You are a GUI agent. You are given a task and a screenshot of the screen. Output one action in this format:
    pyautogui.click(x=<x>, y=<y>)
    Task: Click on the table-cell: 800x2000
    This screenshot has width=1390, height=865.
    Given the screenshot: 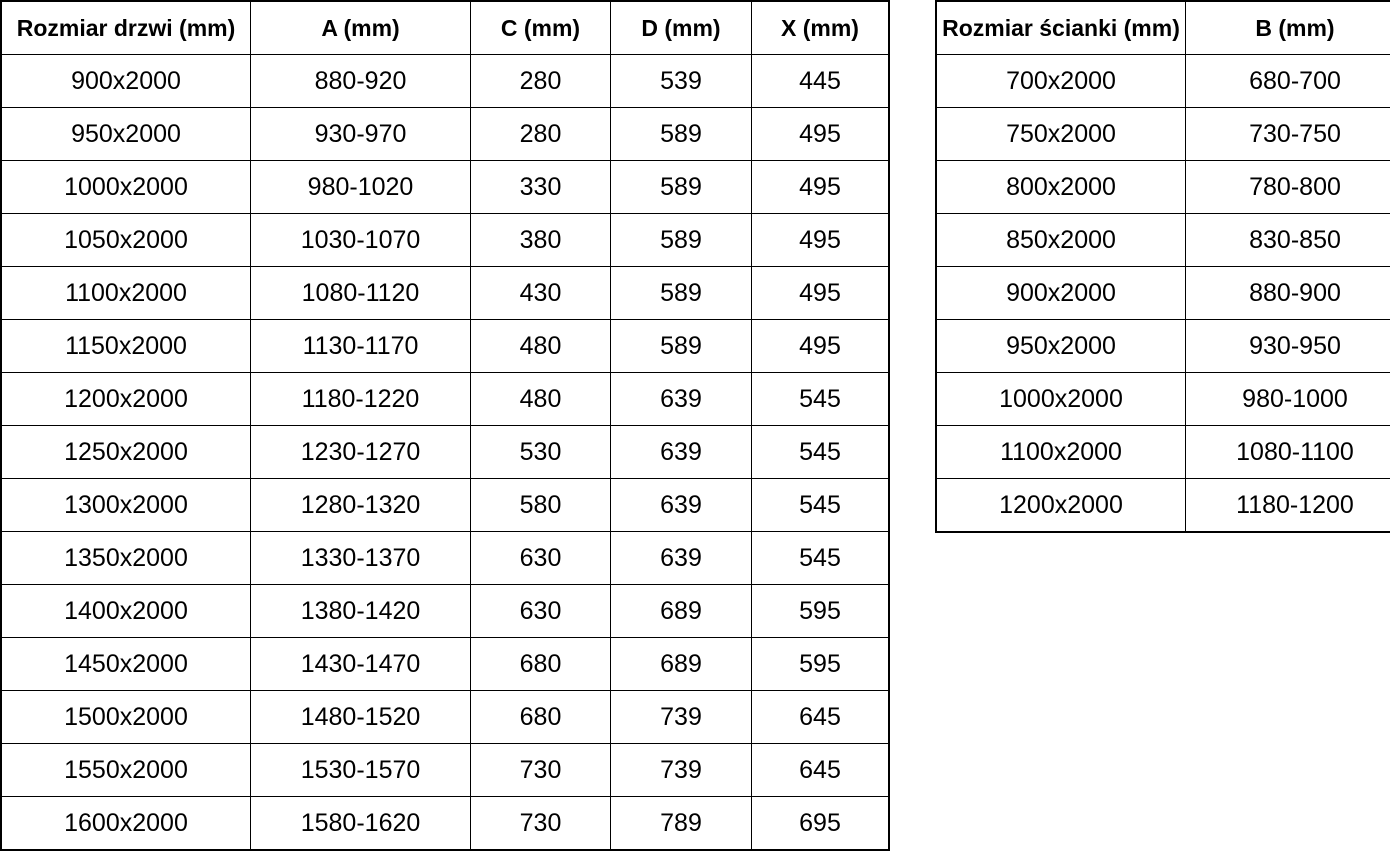 What is the action you would take?
    pyautogui.click(x=1060, y=187)
    